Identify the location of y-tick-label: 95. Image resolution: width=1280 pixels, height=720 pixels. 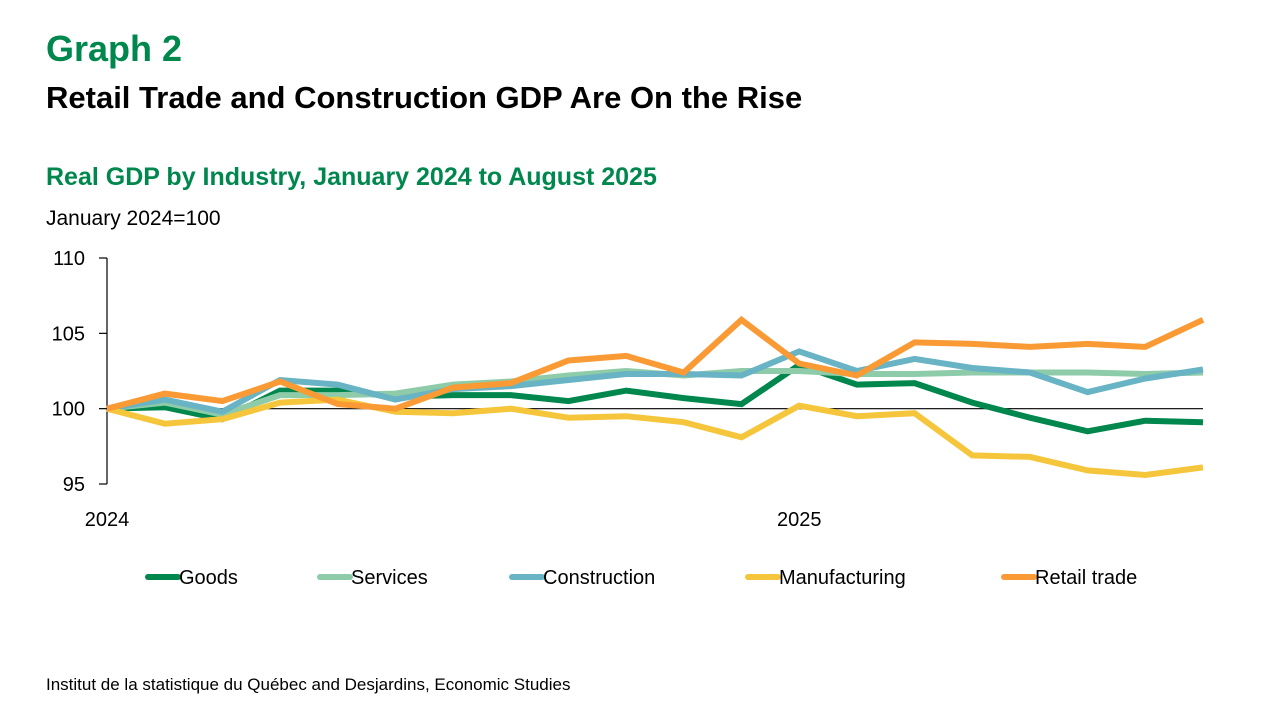
(74, 485).